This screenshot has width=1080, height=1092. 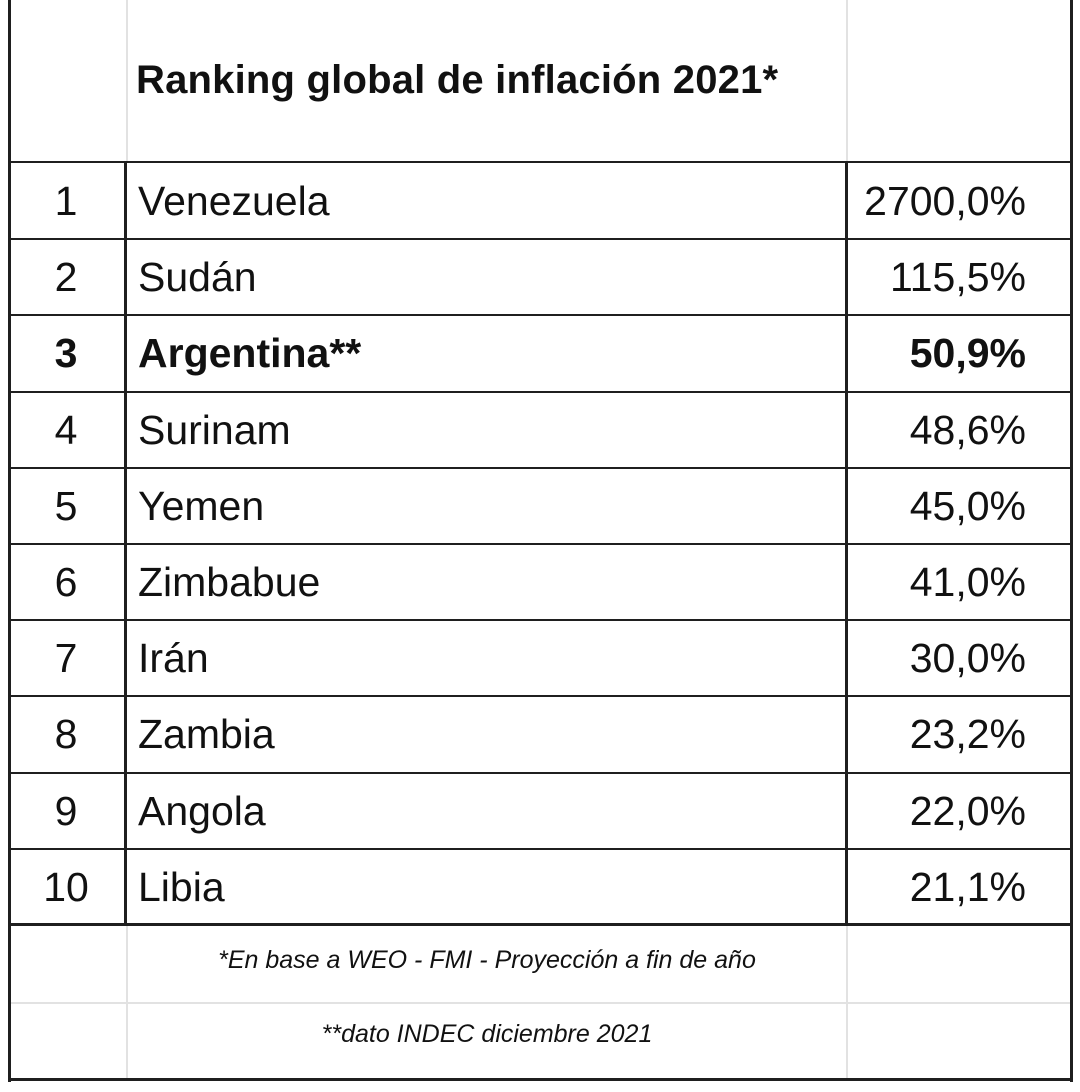 I want to click on frame-bottom-border, so click(x=540, y=1079).